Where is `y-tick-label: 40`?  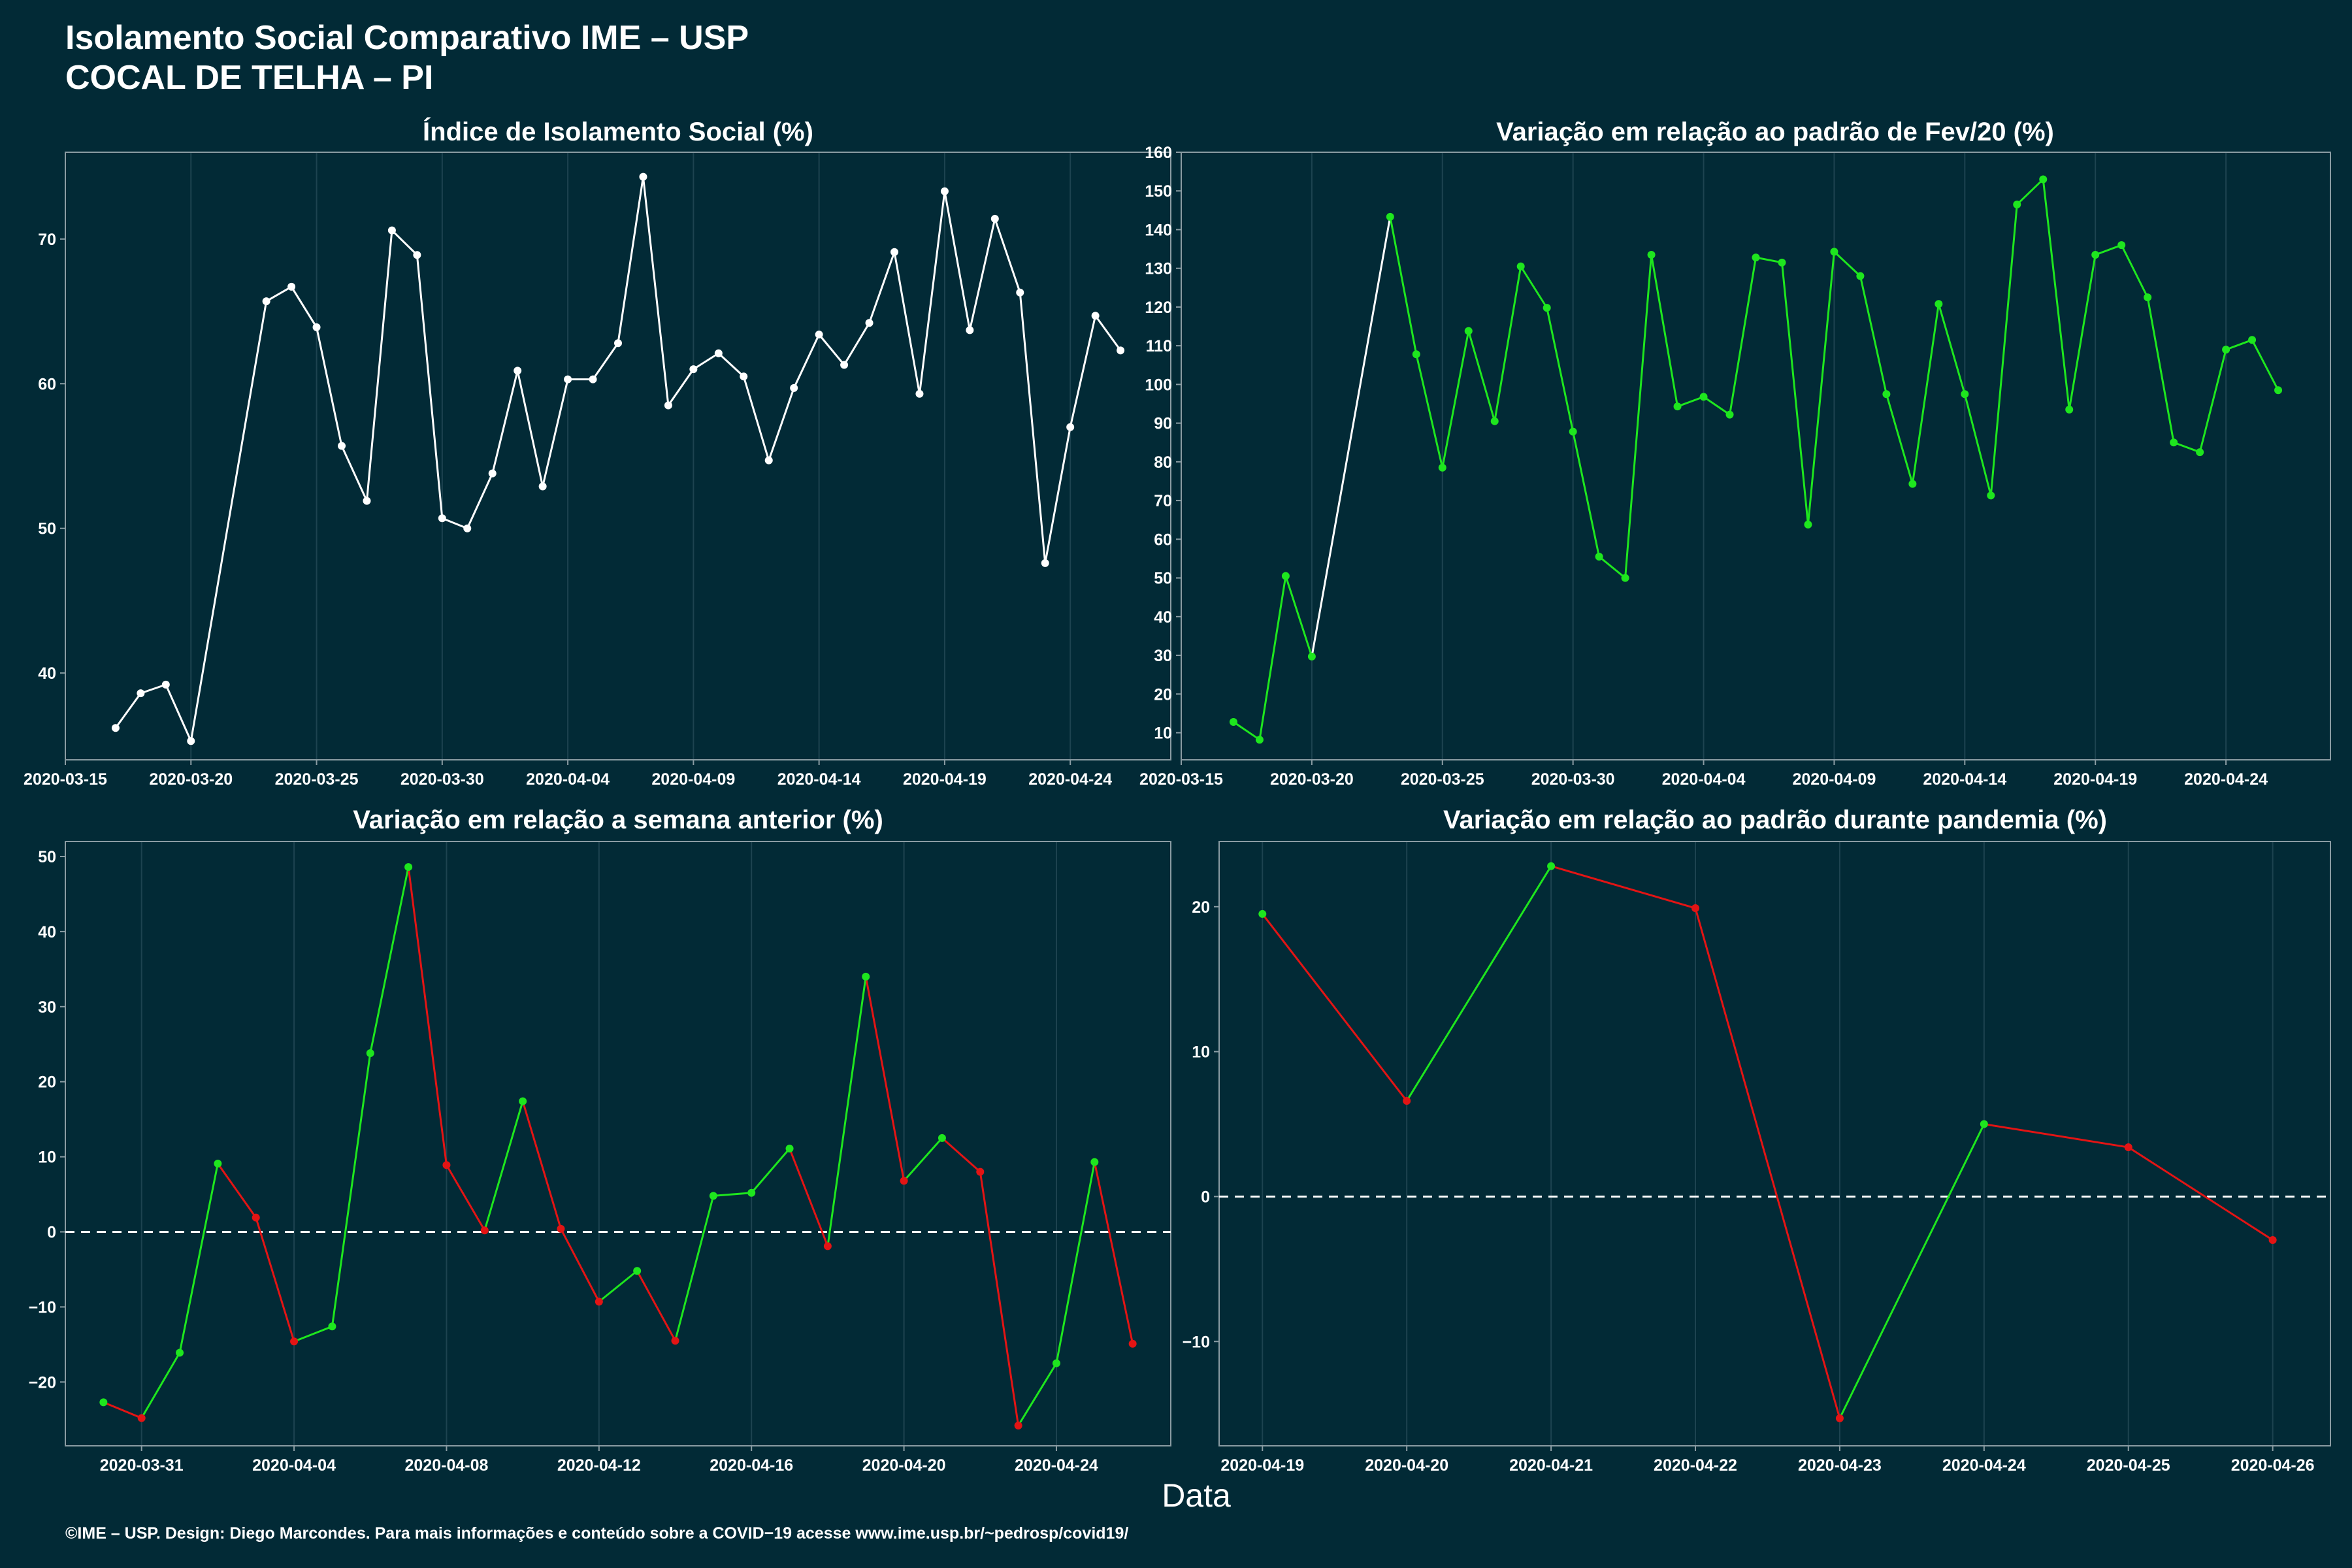
y-tick-label: 40 is located at coordinates (47, 932).